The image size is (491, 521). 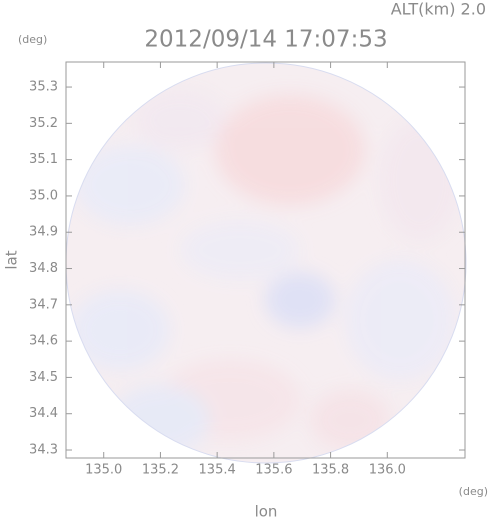 I want to click on y-tick-label: 34.6, so click(x=43, y=341).